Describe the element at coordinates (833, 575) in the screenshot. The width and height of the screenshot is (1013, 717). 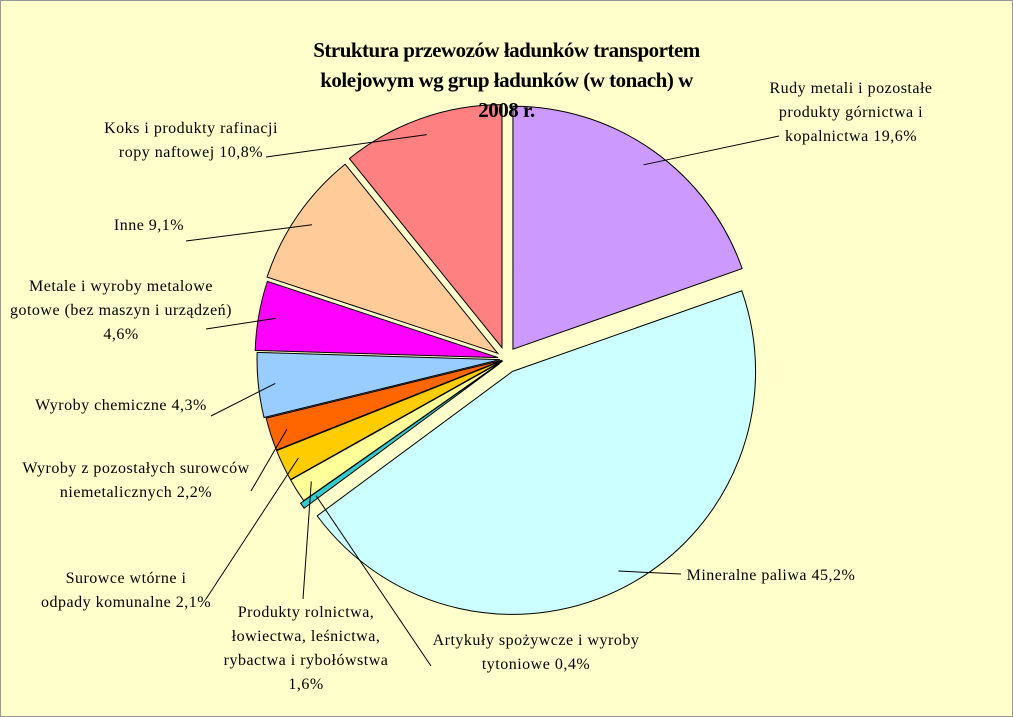
I see `value-label: 45,2%` at that location.